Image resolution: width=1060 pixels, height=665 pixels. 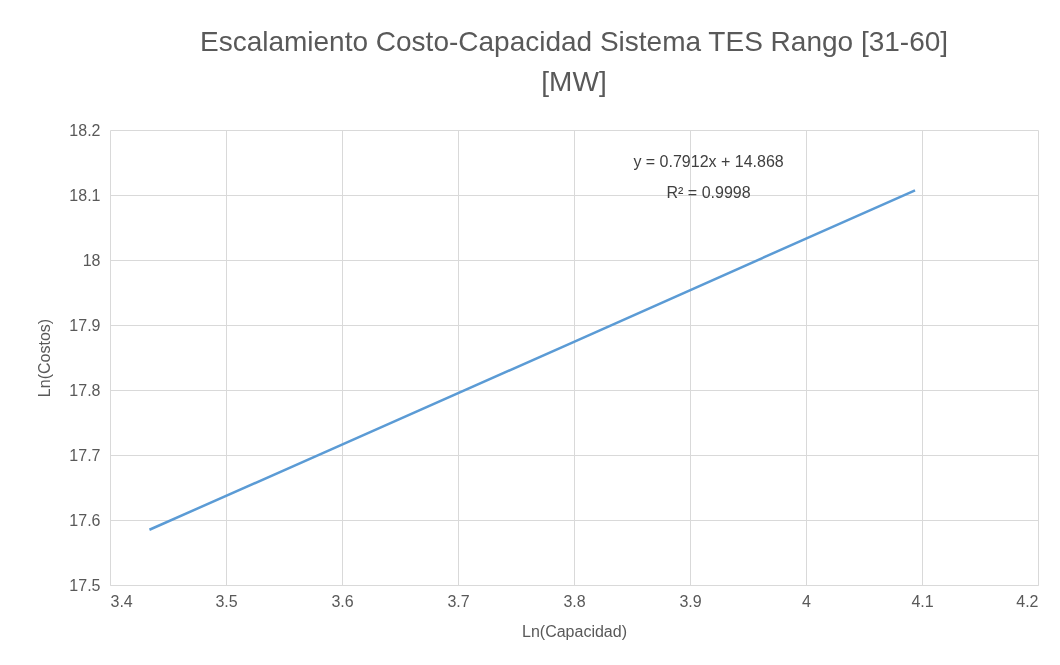 I want to click on y-tick-label: 17.8, so click(x=85, y=390).